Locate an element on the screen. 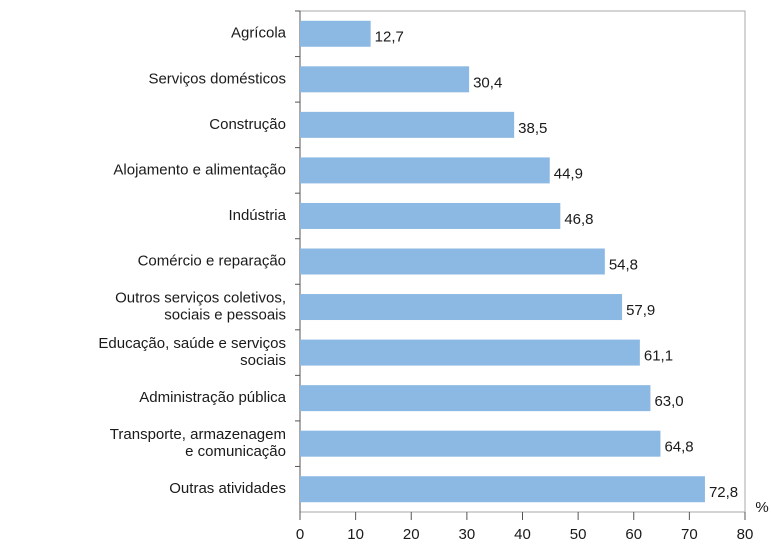  value-label: 12,7 is located at coordinates (389, 37).